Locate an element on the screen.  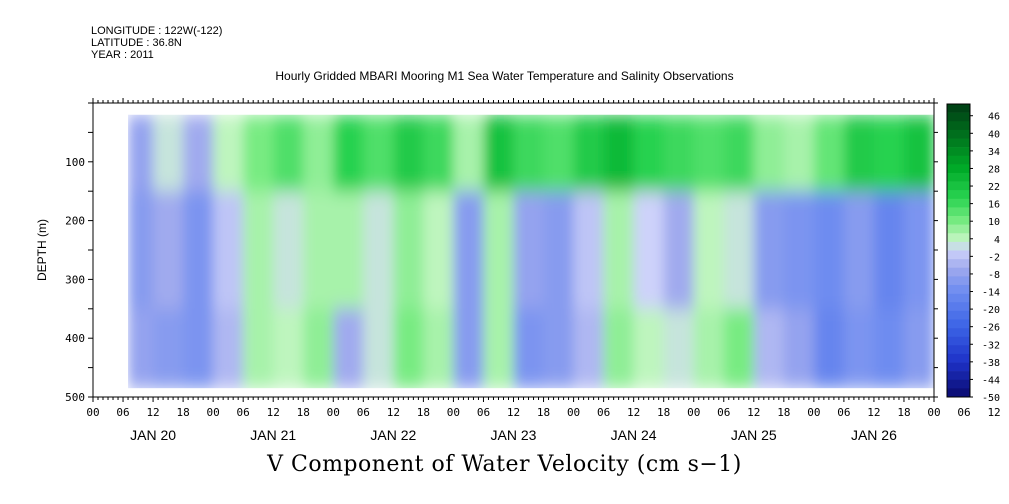
y-tick-label: 200 is located at coordinates (75, 221).